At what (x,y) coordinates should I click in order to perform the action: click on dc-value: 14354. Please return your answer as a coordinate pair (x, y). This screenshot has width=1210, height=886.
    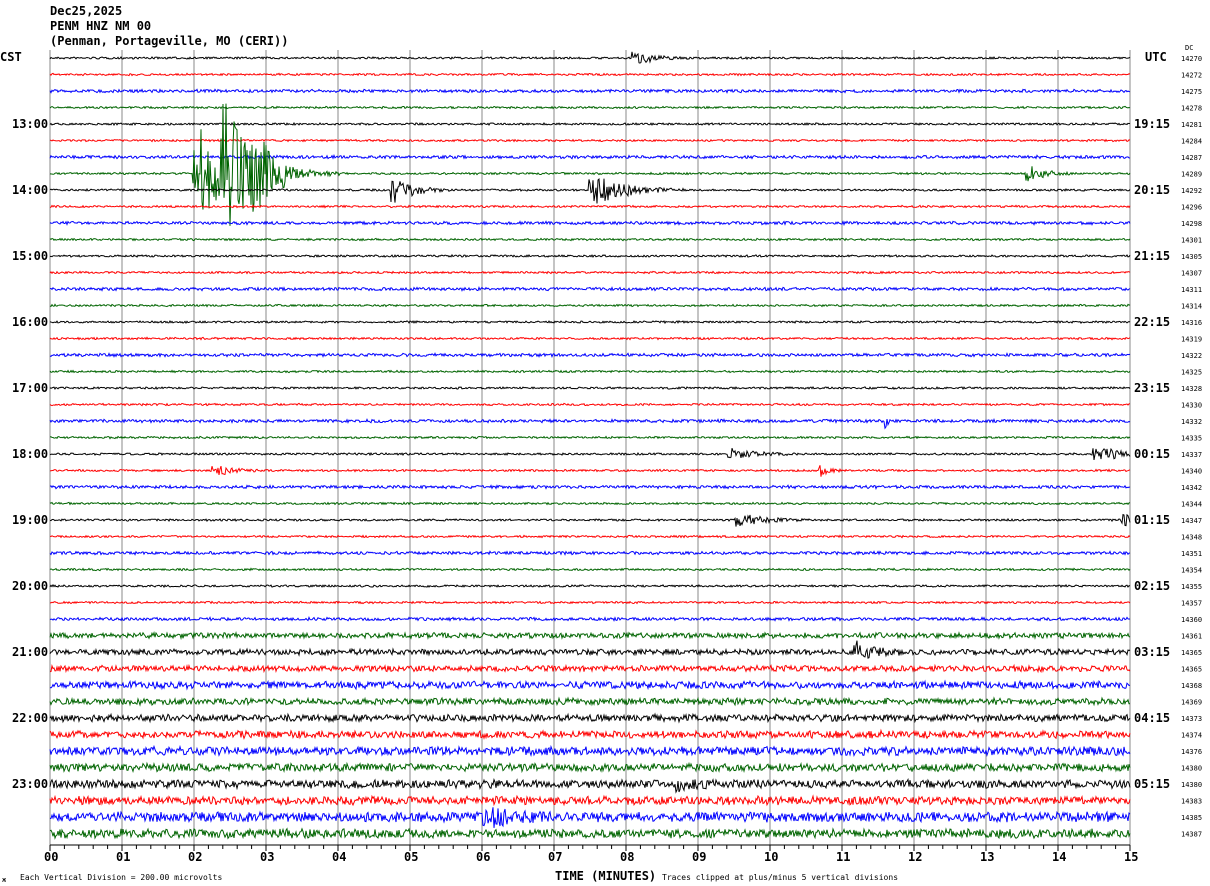
    Looking at the image, I should click on (1191, 571).